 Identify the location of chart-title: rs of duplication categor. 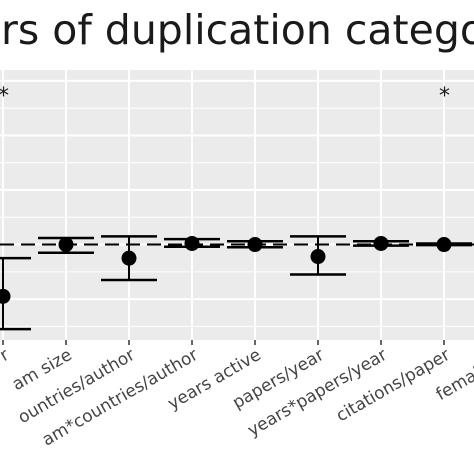
(237, 30).